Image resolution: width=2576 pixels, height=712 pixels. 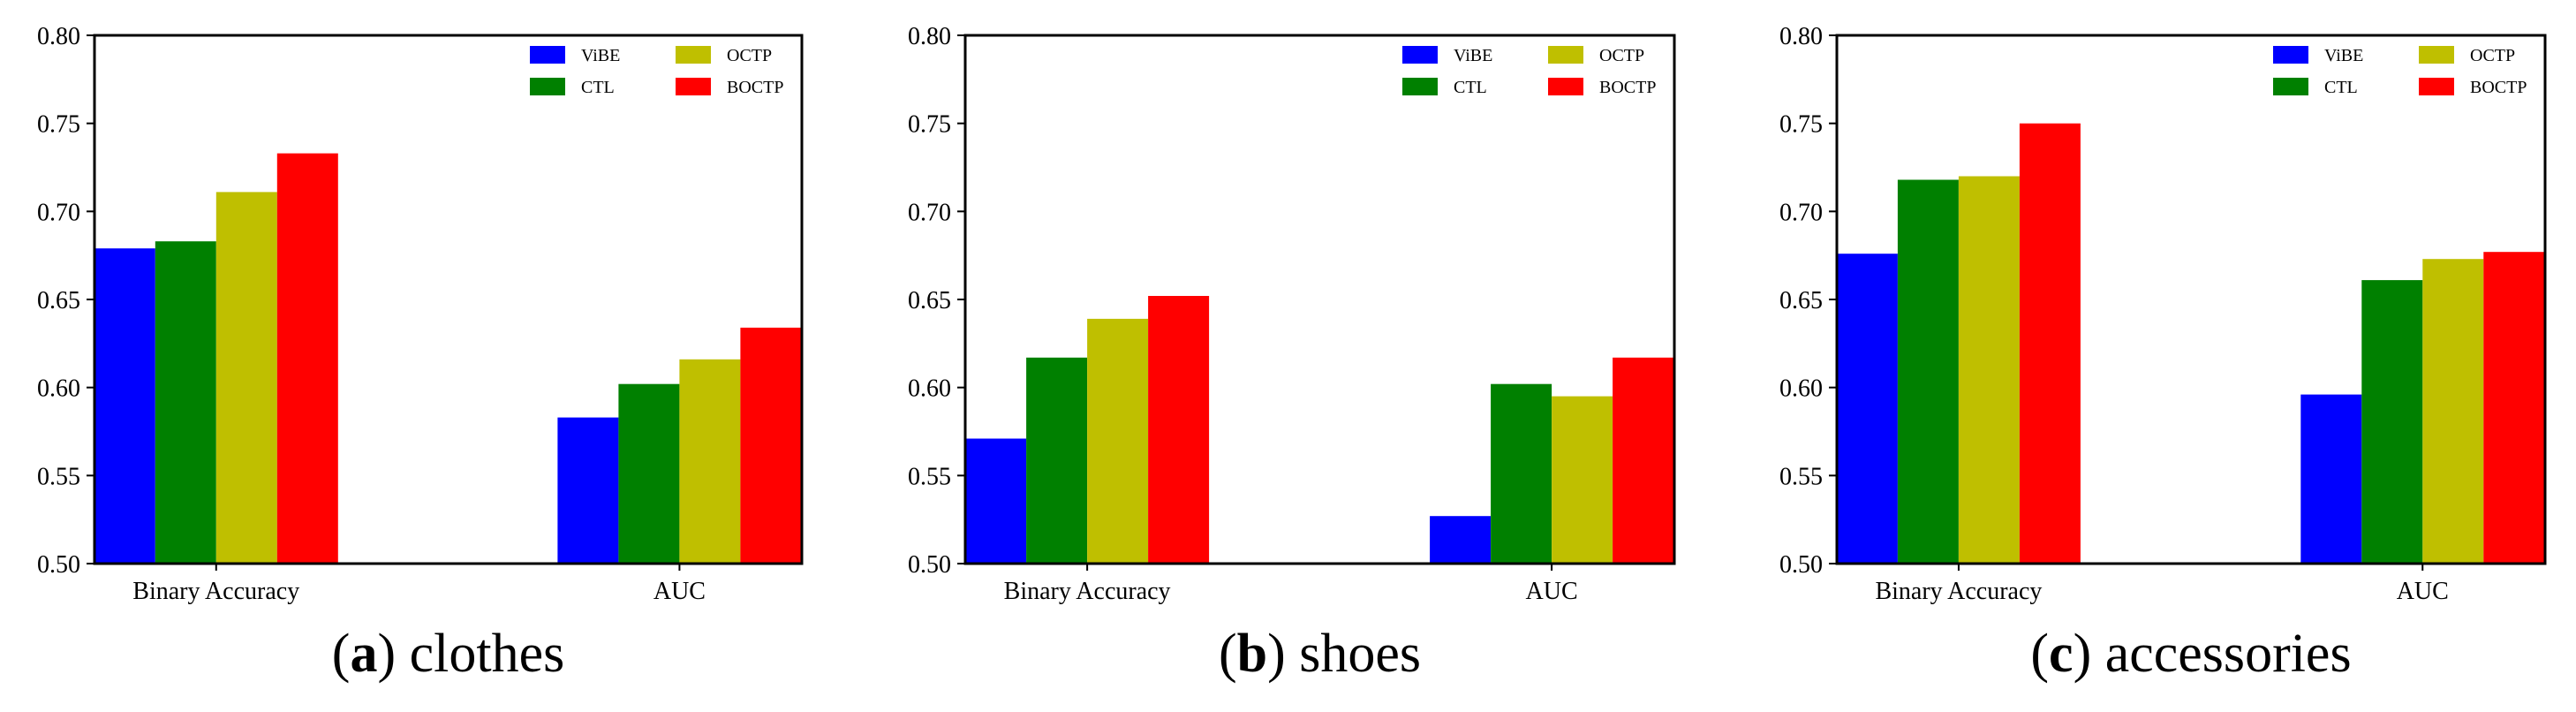 What do you see at coordinates (2061, 654) in the screenshot?
I see `caption-letter: c` at bounding box center [2061, 654].